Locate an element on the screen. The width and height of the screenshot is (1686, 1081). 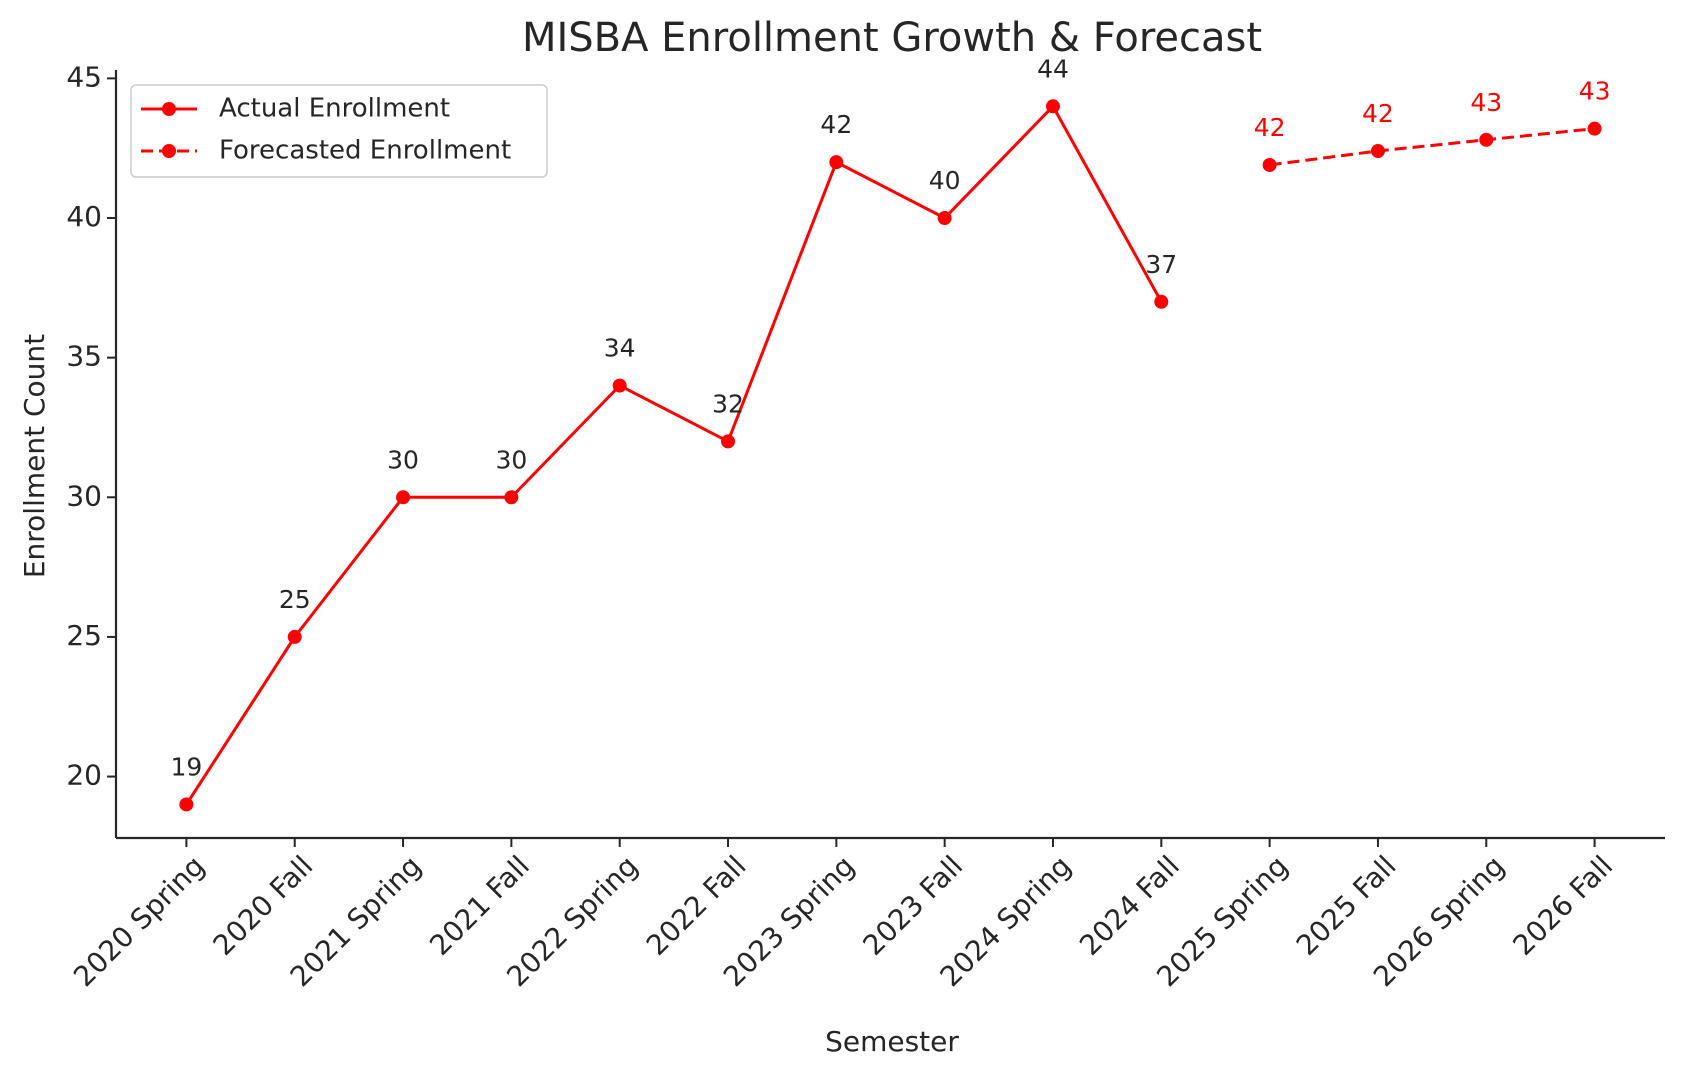
data-label: 25 is located at coordinates (295, 599).